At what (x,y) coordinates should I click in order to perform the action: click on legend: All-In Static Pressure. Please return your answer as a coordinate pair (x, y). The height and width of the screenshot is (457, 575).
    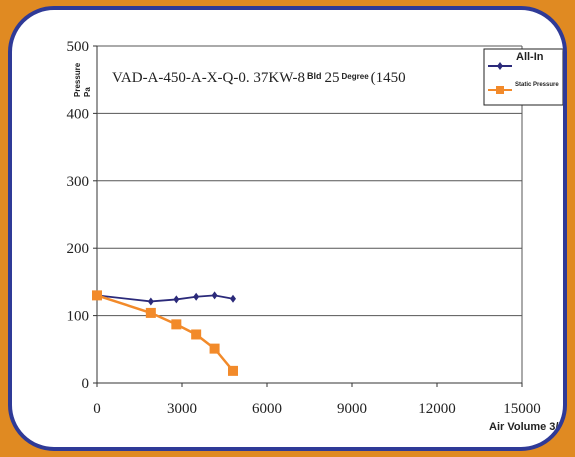
    Looking at the image, I should click on (523, 77).